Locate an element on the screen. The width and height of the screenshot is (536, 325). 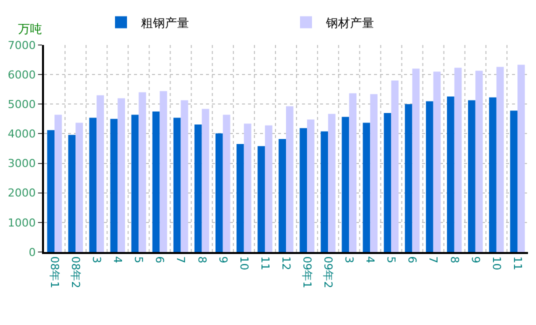
y-axis-title: 万吨 is located at coordinates (30, 29).